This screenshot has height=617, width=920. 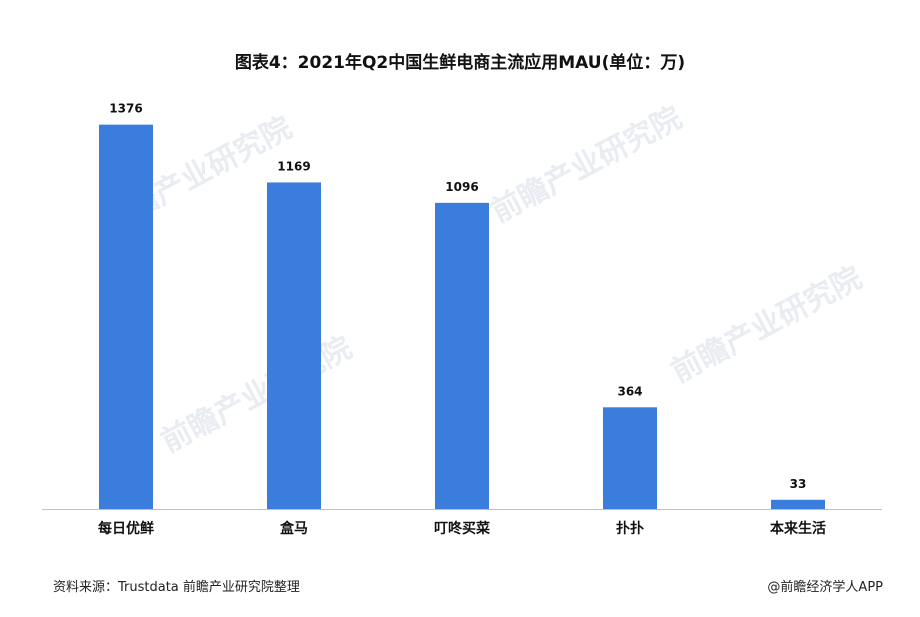 I want to click on category-label-3: 扑扑, so click(x=630, y=528).